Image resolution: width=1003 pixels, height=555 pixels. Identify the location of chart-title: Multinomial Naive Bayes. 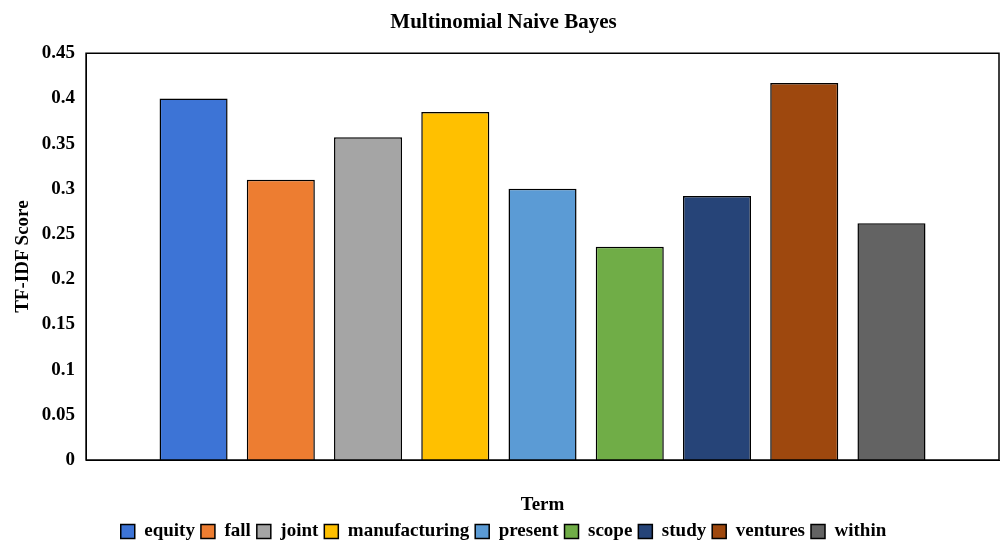
(503, 21).